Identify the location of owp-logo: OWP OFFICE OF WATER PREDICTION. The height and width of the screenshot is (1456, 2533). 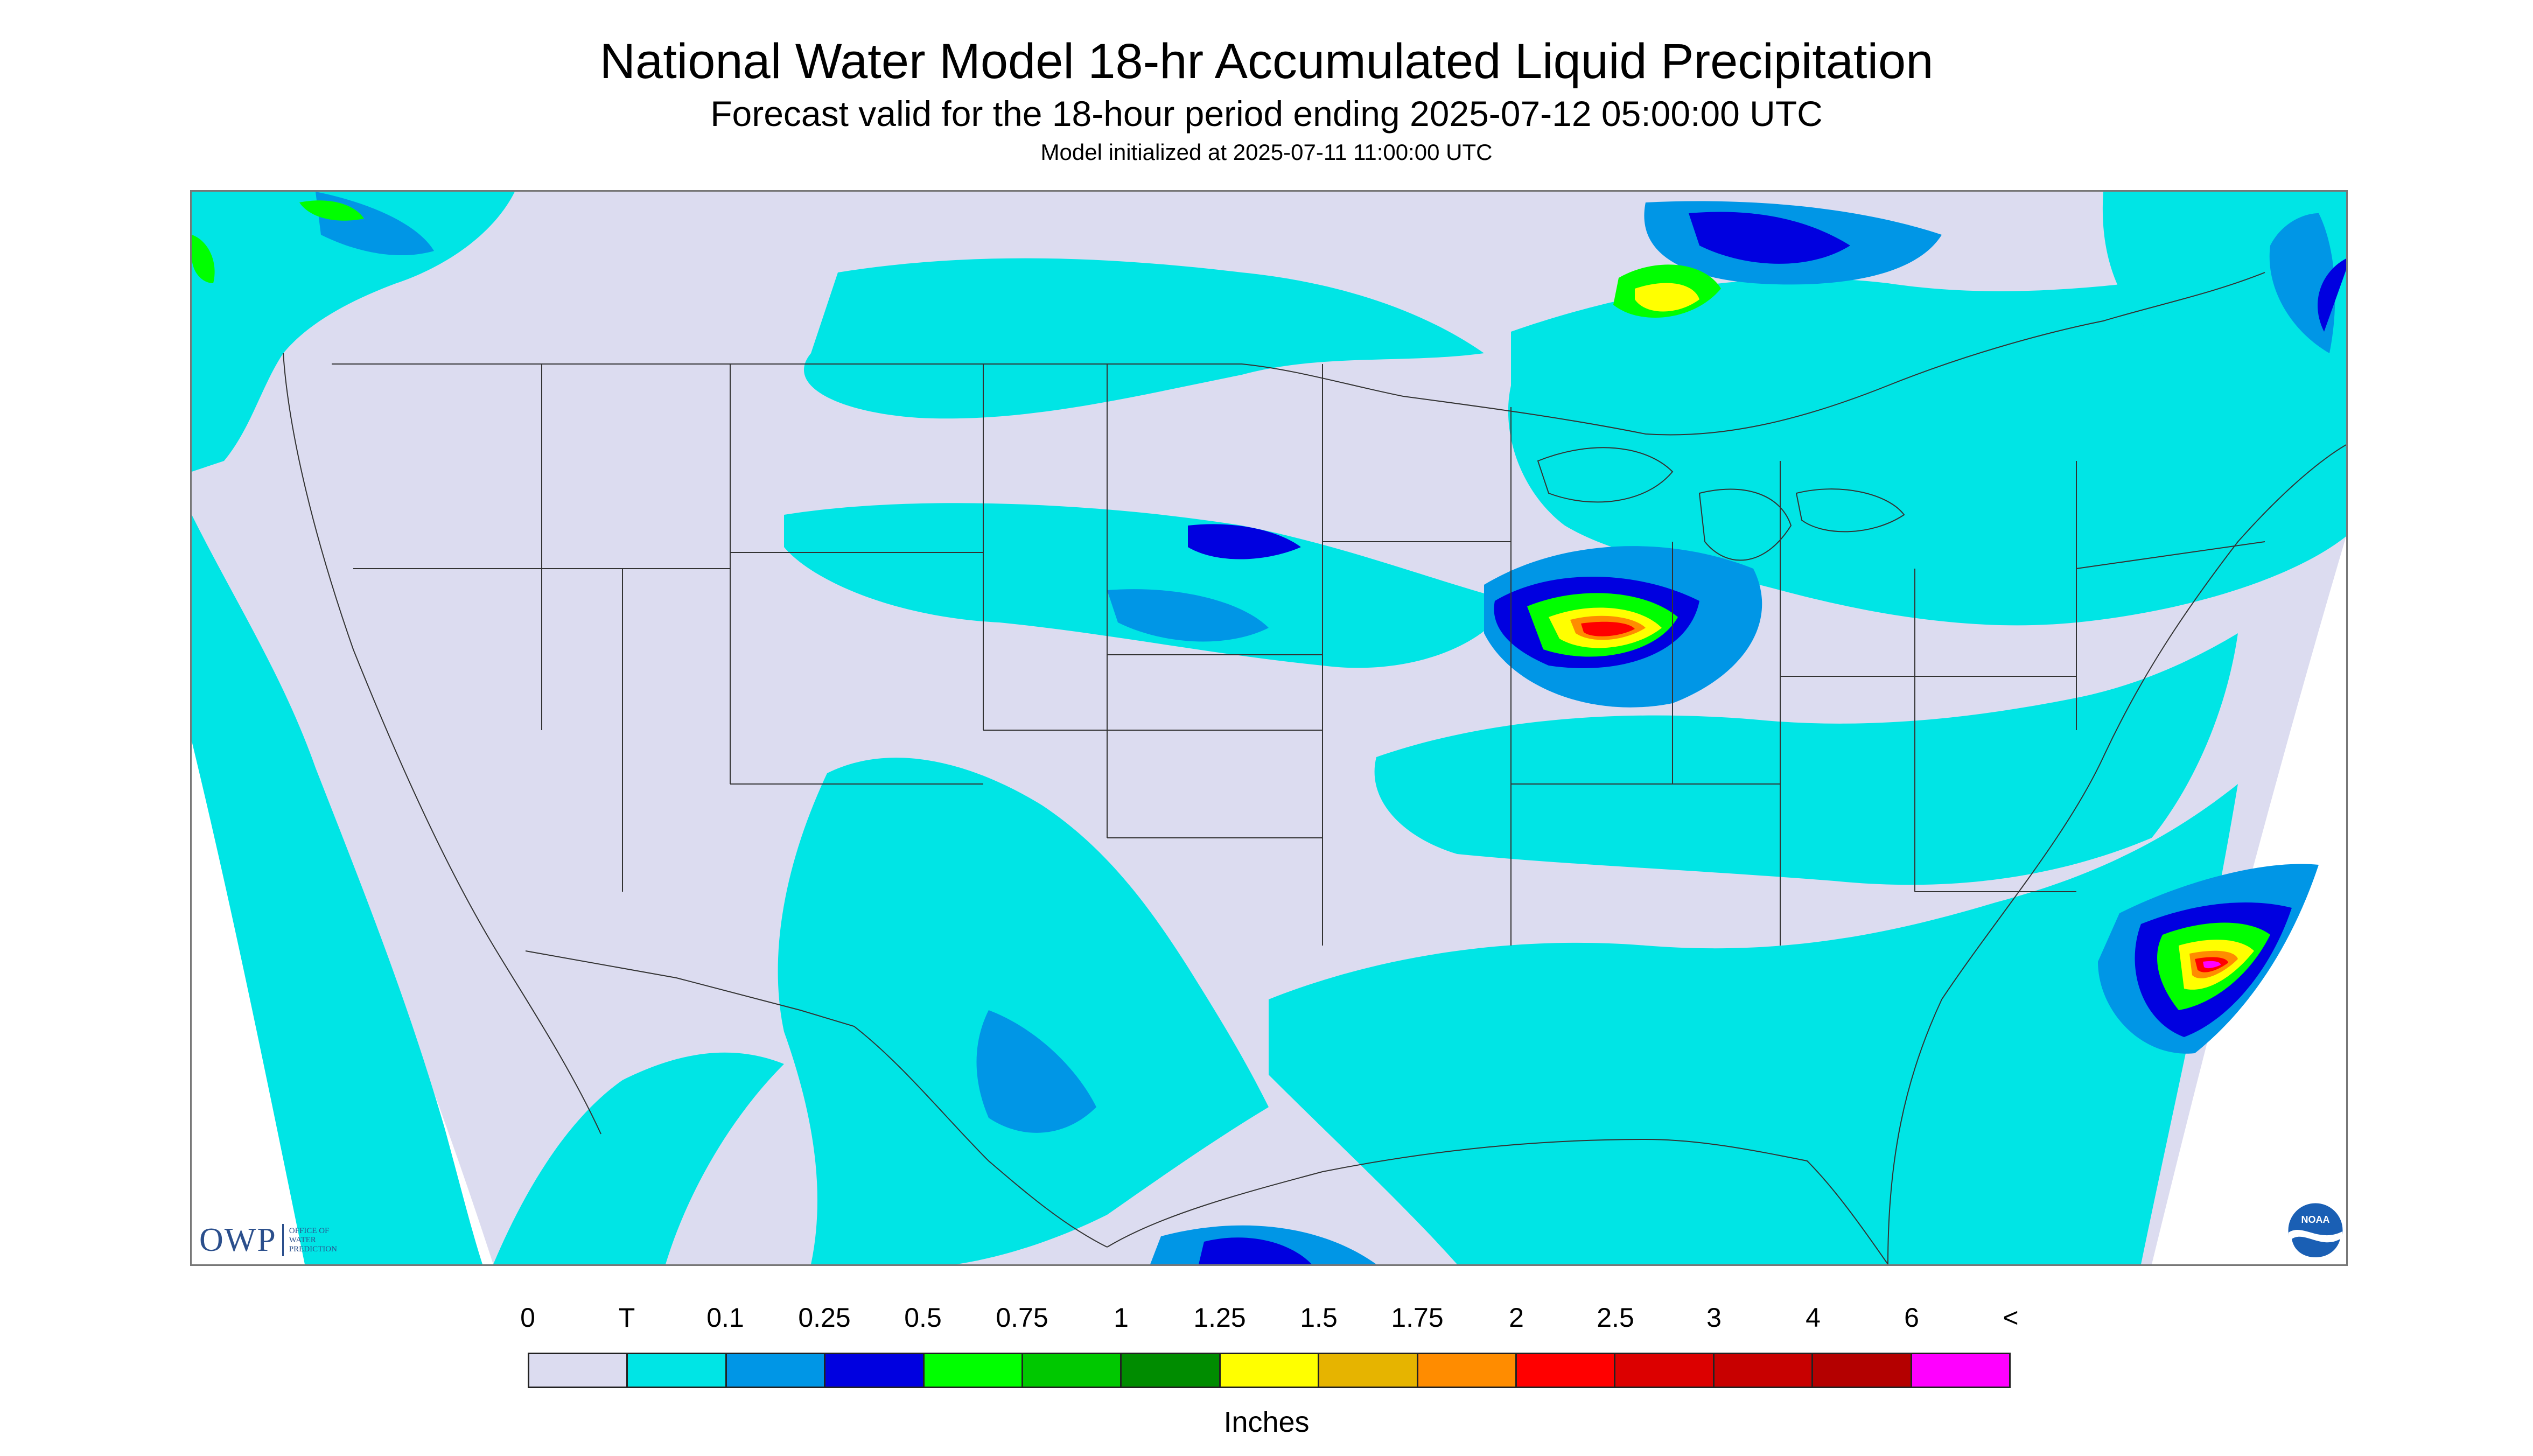
(268, 1240).